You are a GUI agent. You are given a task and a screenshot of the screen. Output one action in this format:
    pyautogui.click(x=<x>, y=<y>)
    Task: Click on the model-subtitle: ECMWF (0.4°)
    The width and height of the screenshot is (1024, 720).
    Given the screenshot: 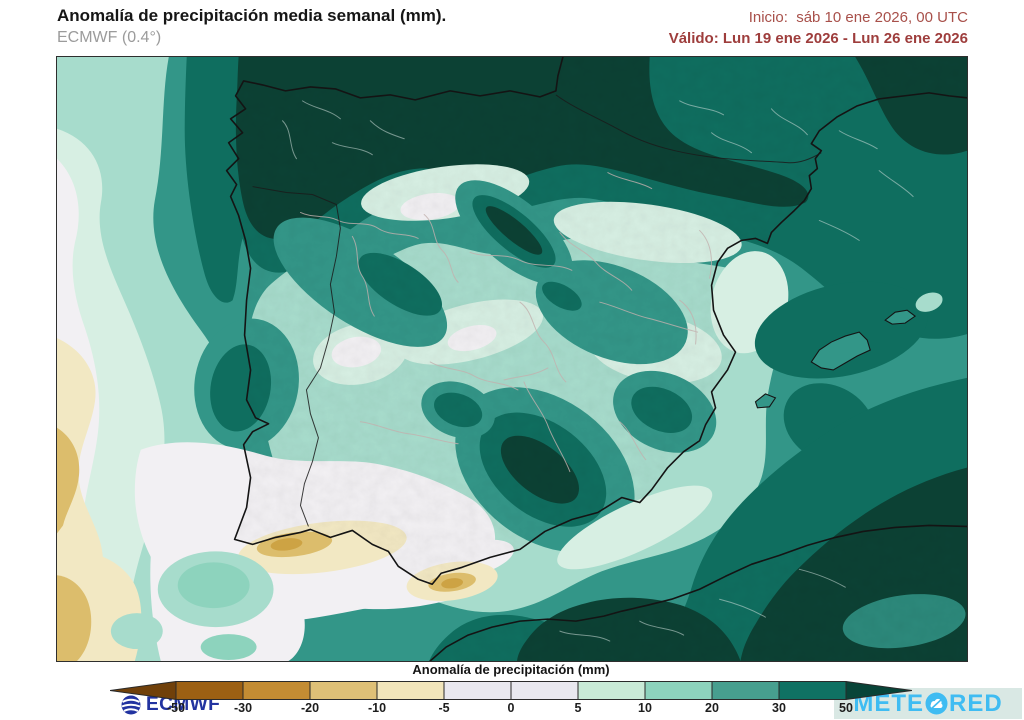 What is the action you would take?
    pyautogui.click(x=109, y=37)
    